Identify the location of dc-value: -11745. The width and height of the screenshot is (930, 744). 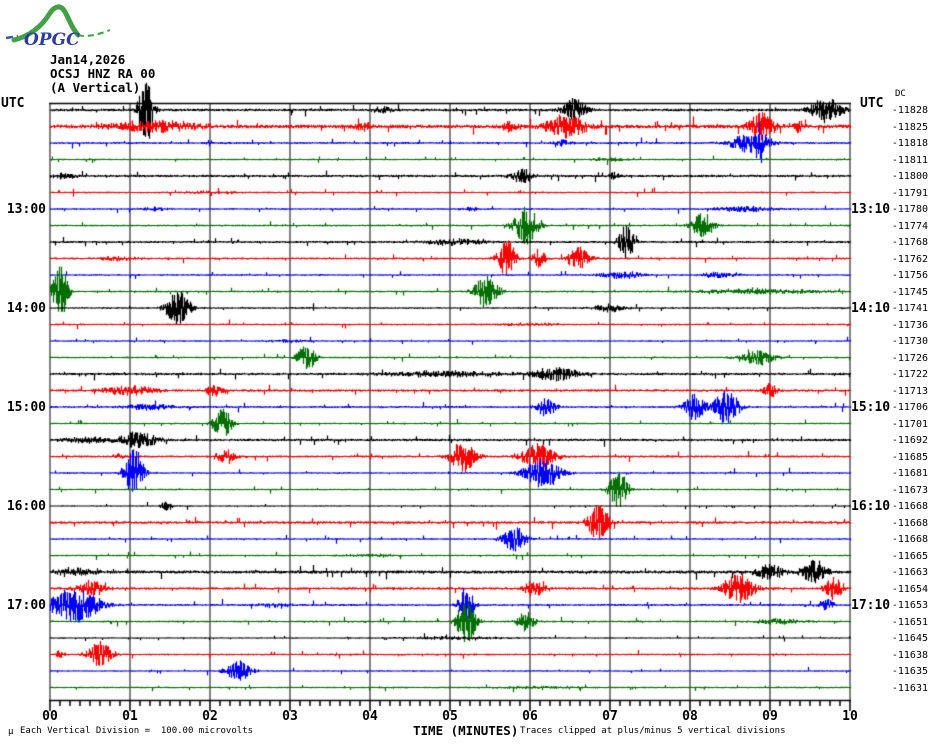
(909, 292).